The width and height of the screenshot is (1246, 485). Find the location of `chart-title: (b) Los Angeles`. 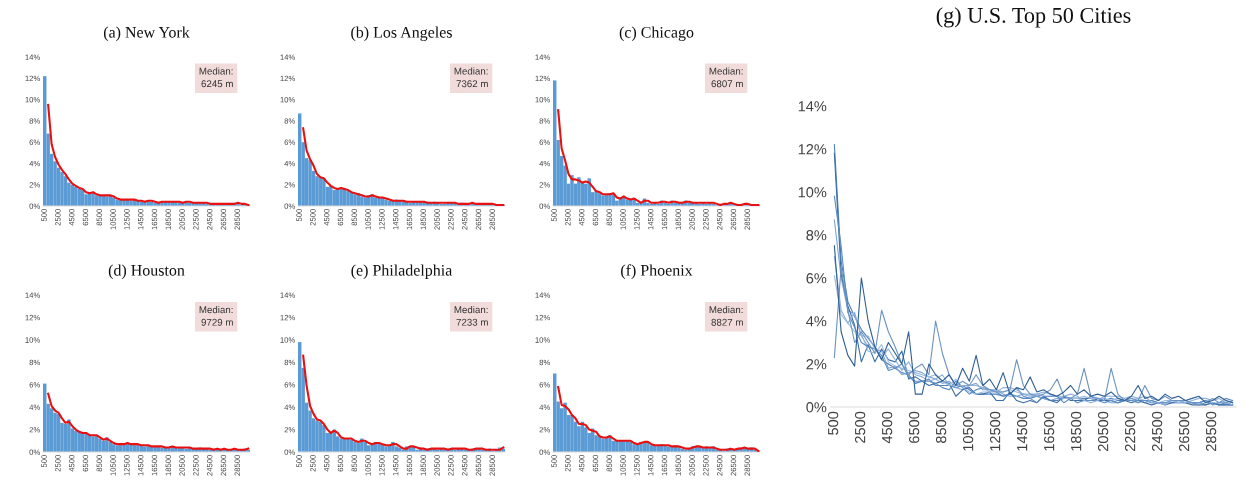

chart-title: (b) Los Angeles is located at coordinates (401, 33).